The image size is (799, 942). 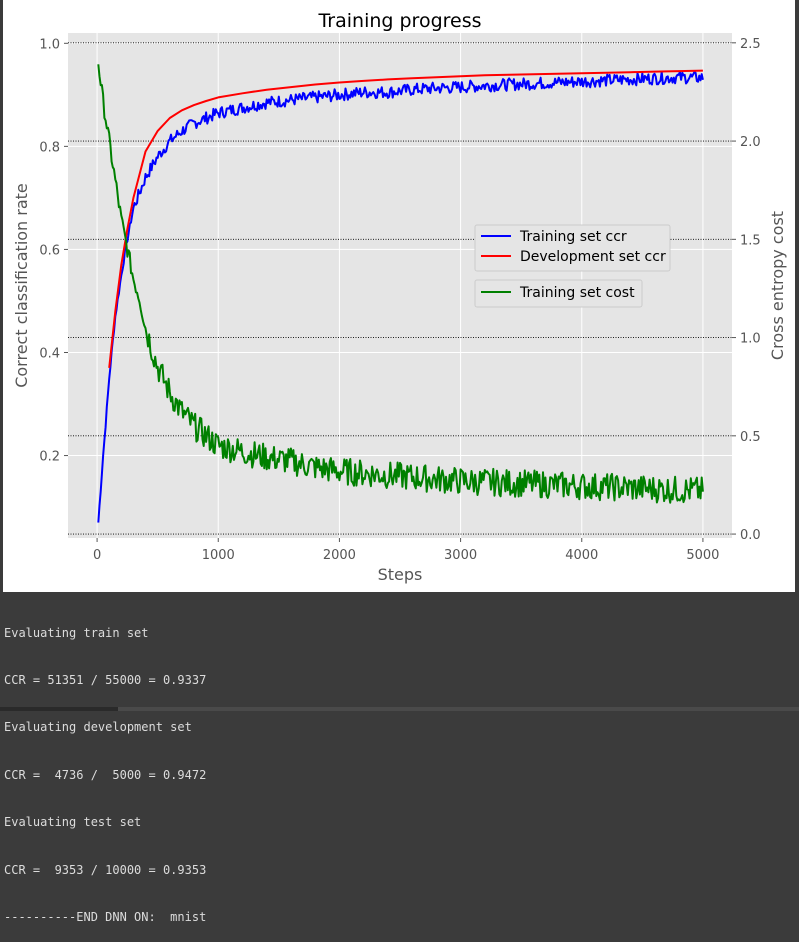 What do you see at coordinates (218, 555) in the screenshot?
I see `x-tick-label: 1000` at bounding box center [218, 555].